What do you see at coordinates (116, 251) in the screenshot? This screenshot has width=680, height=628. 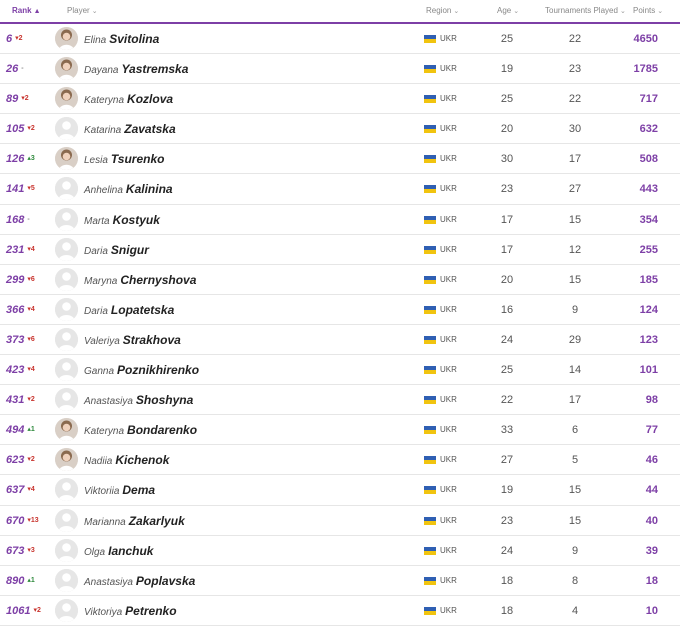 I see `player-name: Daria Snigur` at bounding box center [116, 251].